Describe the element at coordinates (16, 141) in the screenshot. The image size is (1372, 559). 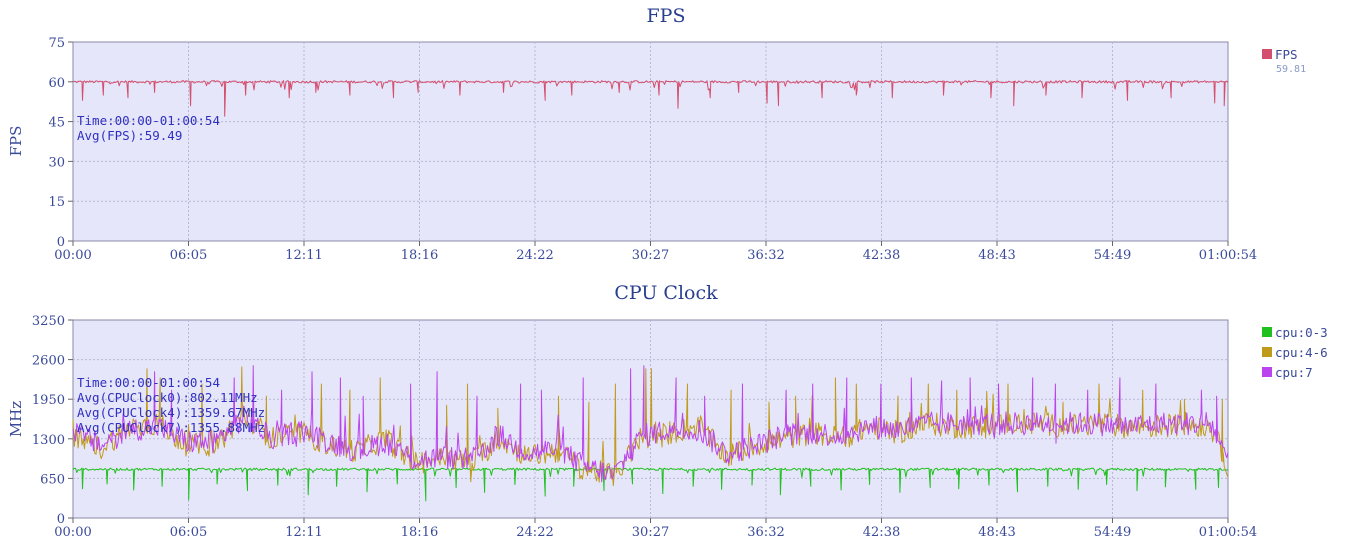
I see `fps-y-axis-label: FPS` at that location.